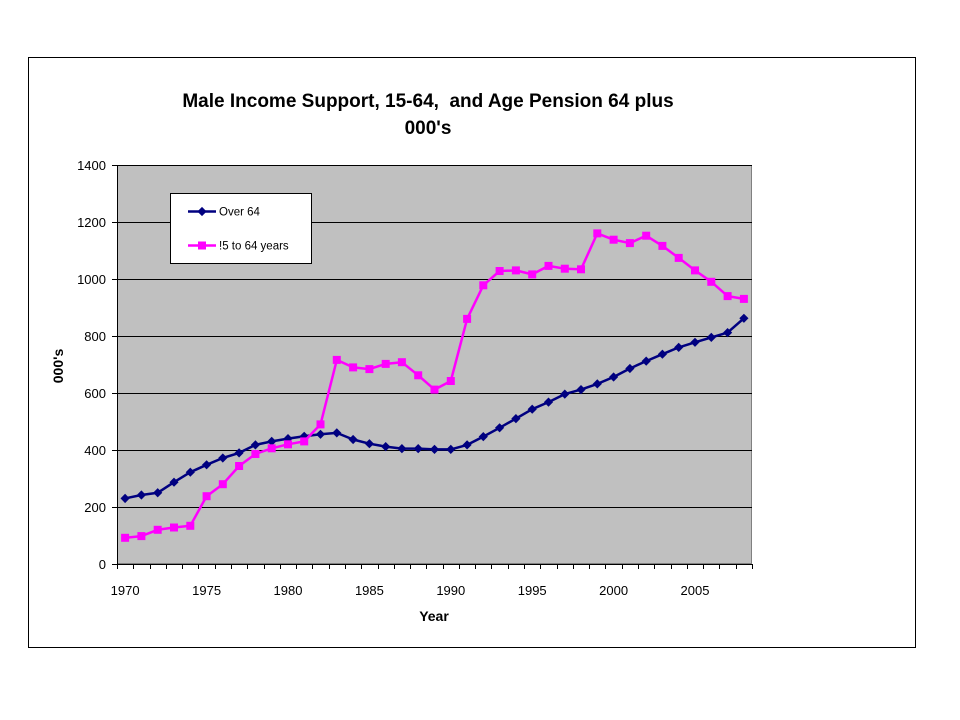 This screenshot has height=720, width=960. I want to click on over-64-point-1992, so click(483, 437).